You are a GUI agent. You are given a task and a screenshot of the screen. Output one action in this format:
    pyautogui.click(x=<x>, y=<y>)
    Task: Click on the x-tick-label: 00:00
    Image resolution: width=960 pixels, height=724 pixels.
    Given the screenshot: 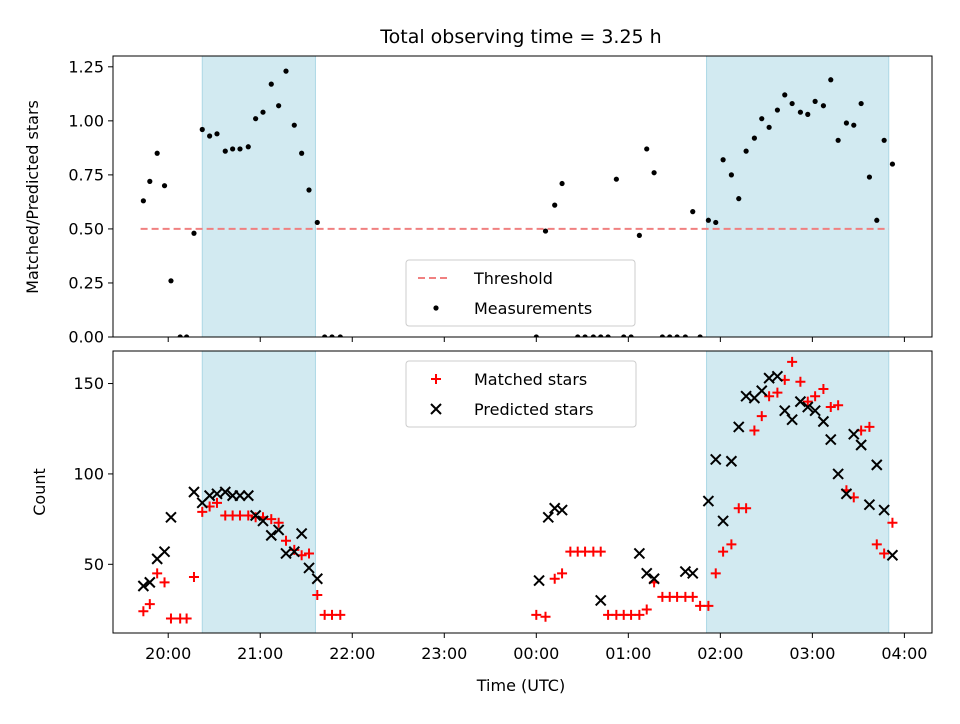 What is the action you would take?
    pyautogui.click(x=536, y=653)
    